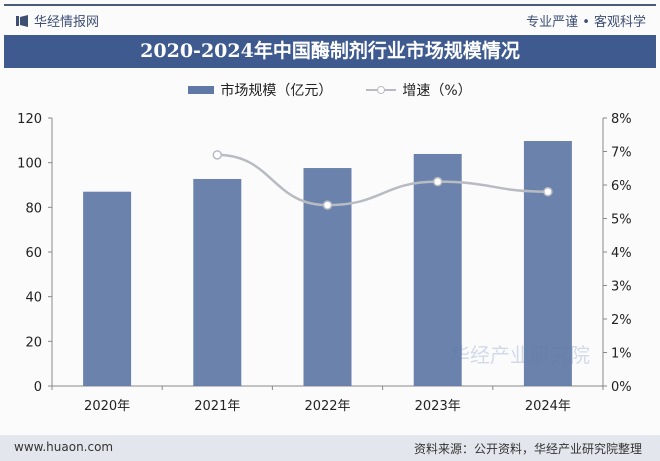 This screenshot has width=660, height=461. Describe the element at coordinates (201, 90) in the screenshot. I see `legend-bar-swatch` at that location.